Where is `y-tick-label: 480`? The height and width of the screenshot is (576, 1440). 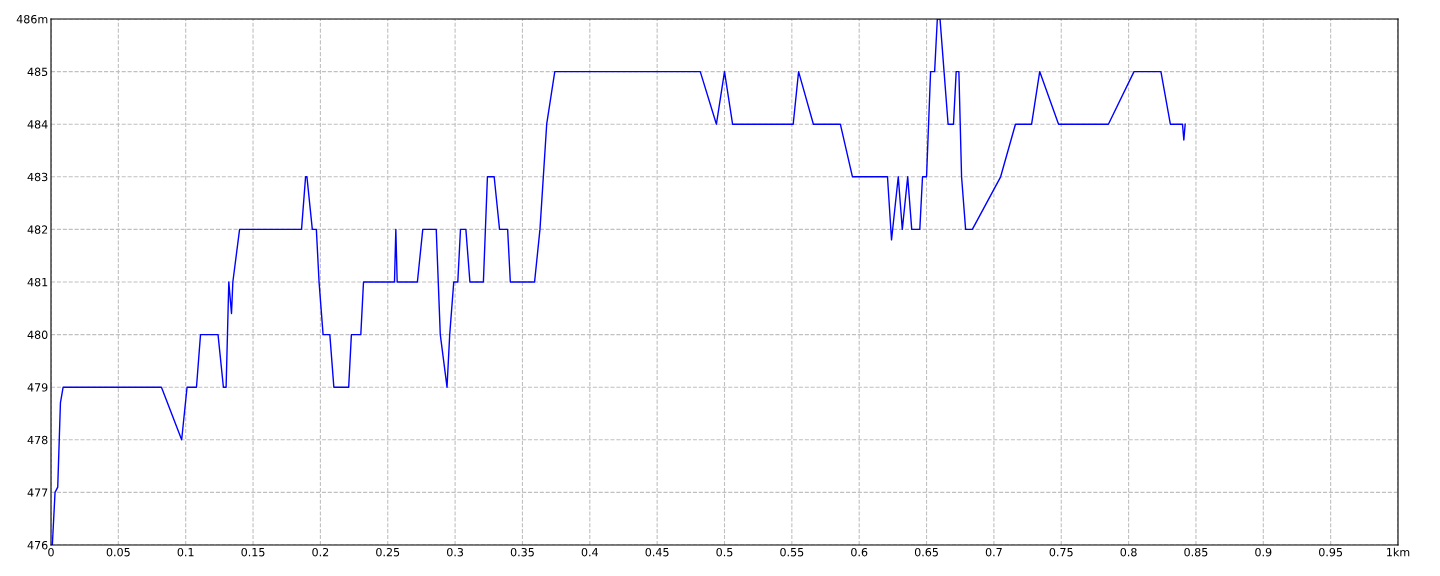
y-tick-label: 480 is located at coordinates (37, 334).